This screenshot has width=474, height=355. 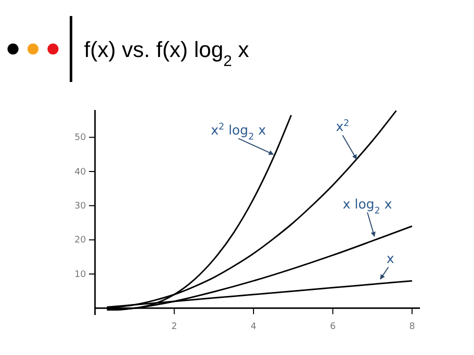 I want to click on chart-title: f(x) vs. f(x) log$_{2}$ x, so click(x=167, y=53).